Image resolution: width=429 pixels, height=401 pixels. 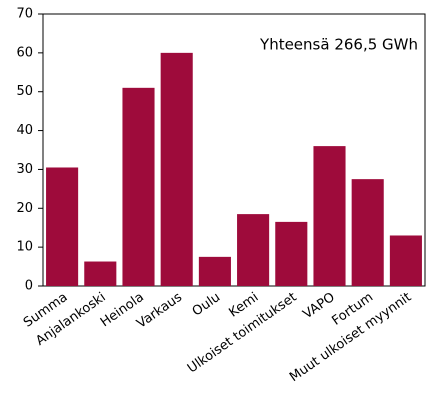 What do you see at coordinates (24, 52) in the screenshot?
I see `y-tick-label: 60` at bounding box center [24, 52].